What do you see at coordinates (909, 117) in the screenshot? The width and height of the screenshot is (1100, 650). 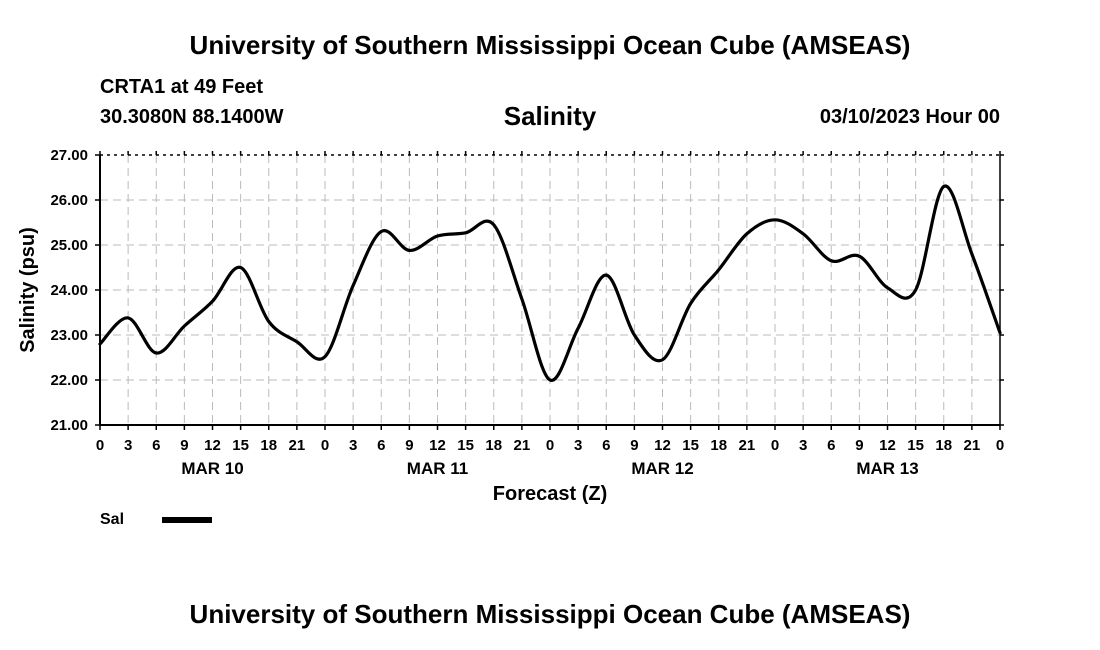 I see `forecast-datetime: 03/10/2023 Hour 00` at bounding box center [909, 117].